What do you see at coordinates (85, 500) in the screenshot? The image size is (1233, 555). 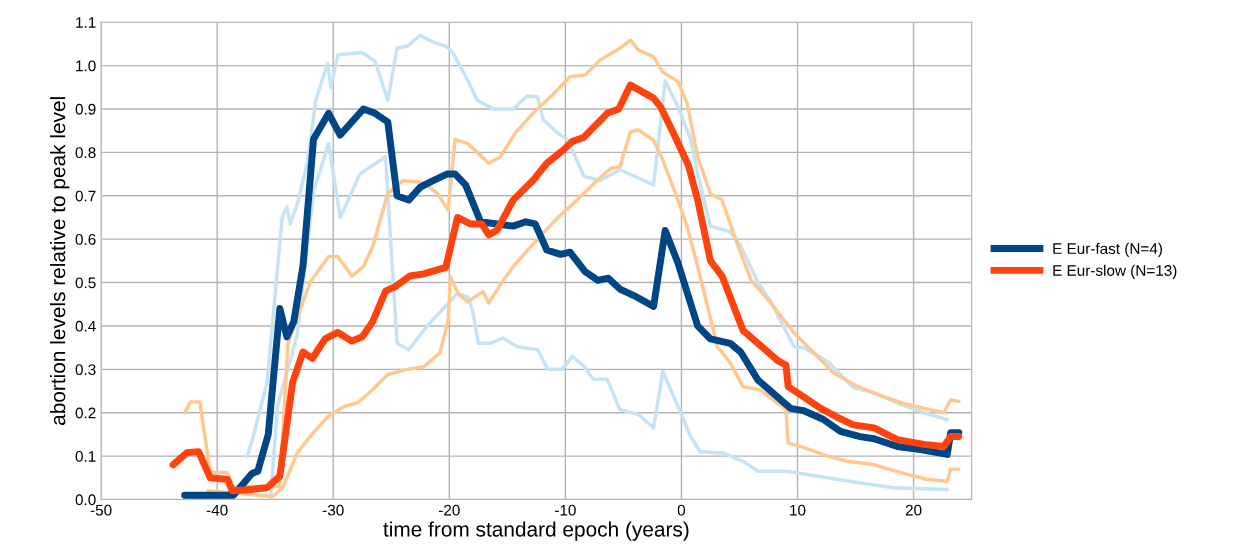 I see `y-tick-label: 0.0` at bounding box center [85, 500].